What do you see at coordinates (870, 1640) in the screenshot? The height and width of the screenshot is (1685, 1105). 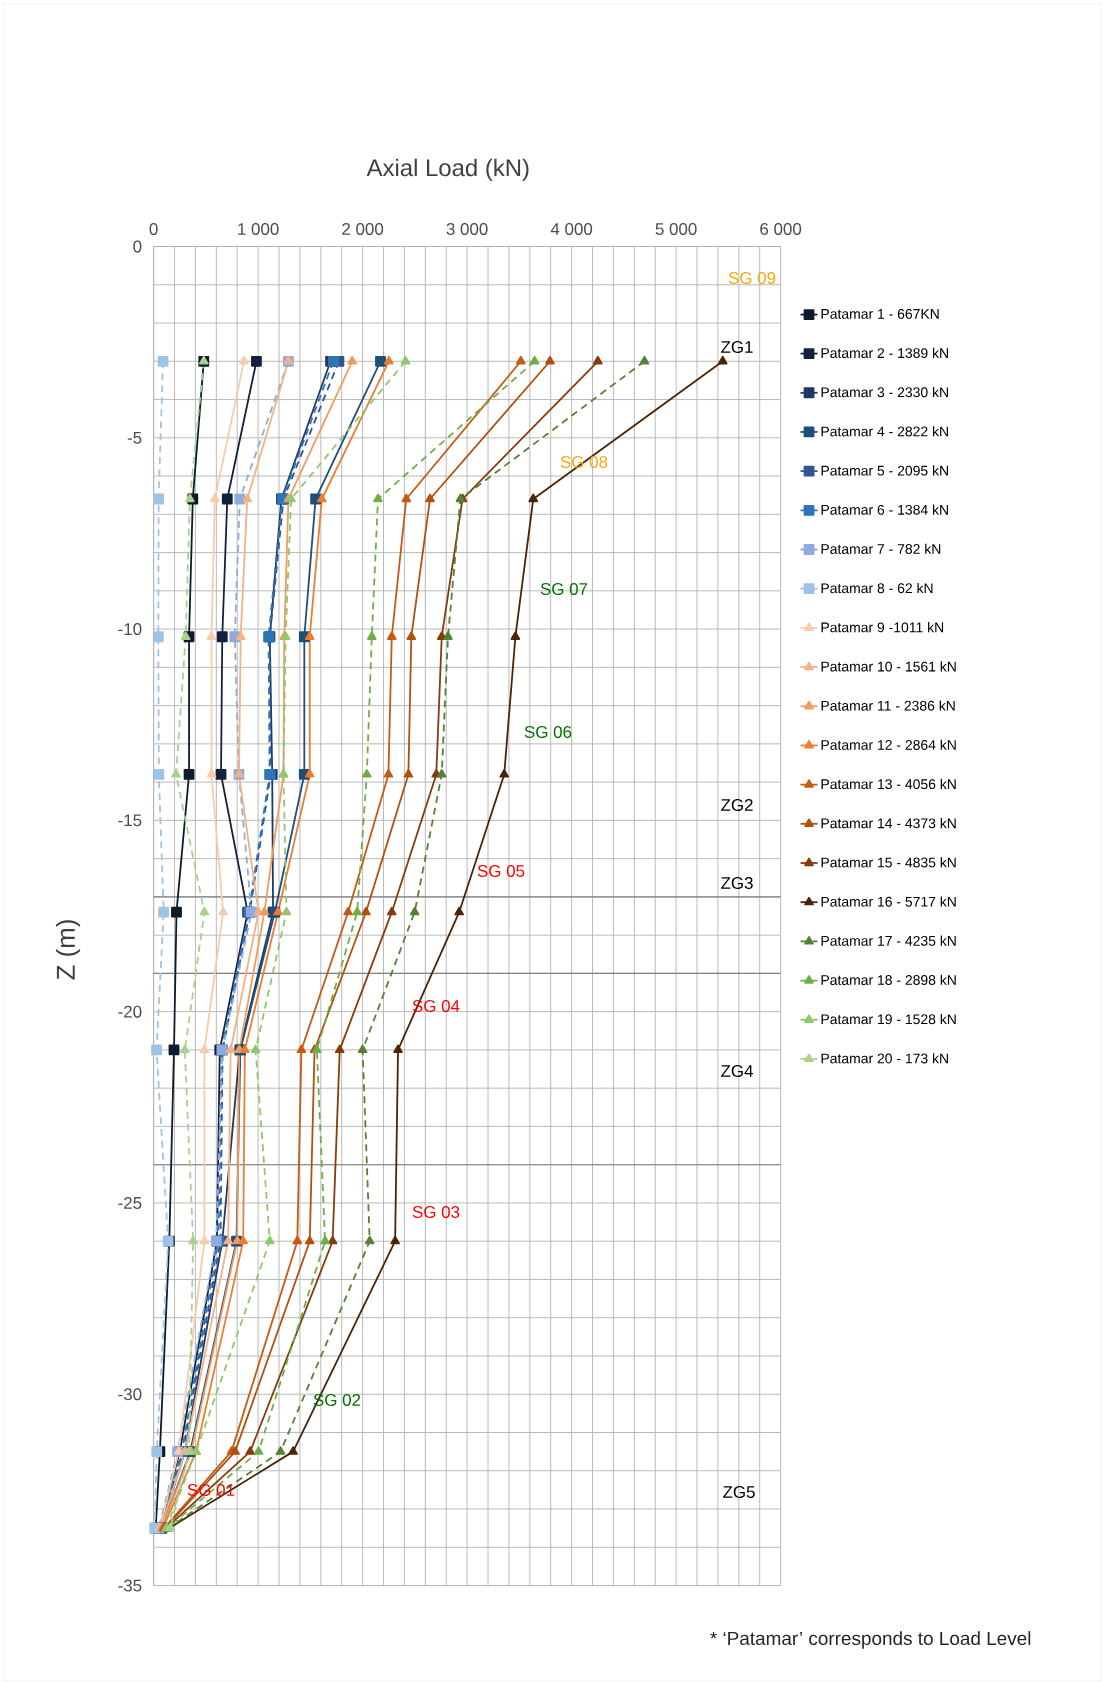 I see `text: * ‘Patamar’ corresponds to Load Level` at bounding box center [870, 1640].